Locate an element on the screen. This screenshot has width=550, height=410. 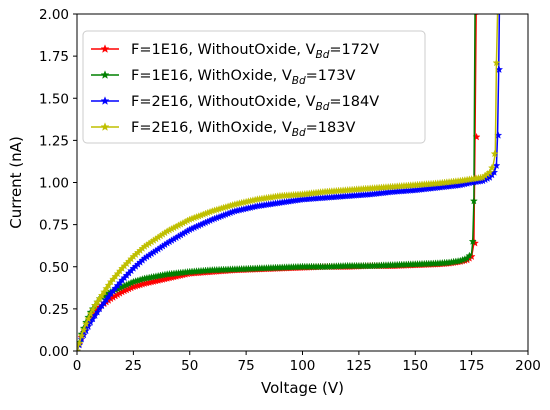
legend-label: F=2E16, WithOxide, VBd=183V is located at coordinates (243, 129).